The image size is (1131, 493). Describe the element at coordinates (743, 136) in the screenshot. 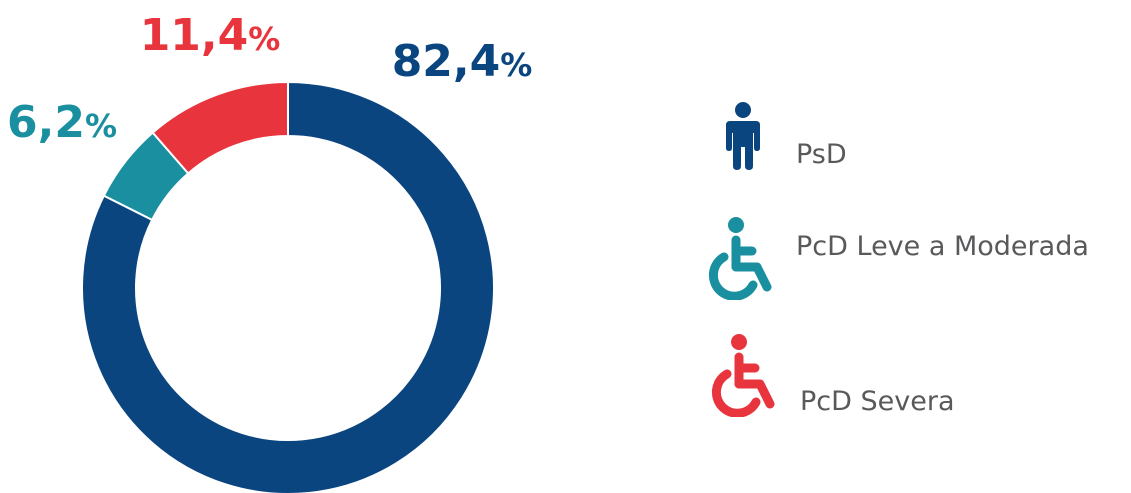

I see `person-standing-icon` at that location.